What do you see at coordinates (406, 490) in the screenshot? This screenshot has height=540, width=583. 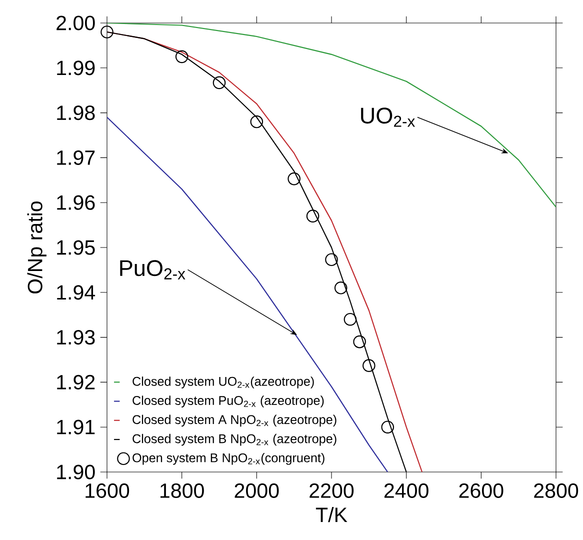 I see `x-tick-label: 2400` at bounding box center [406, 490].